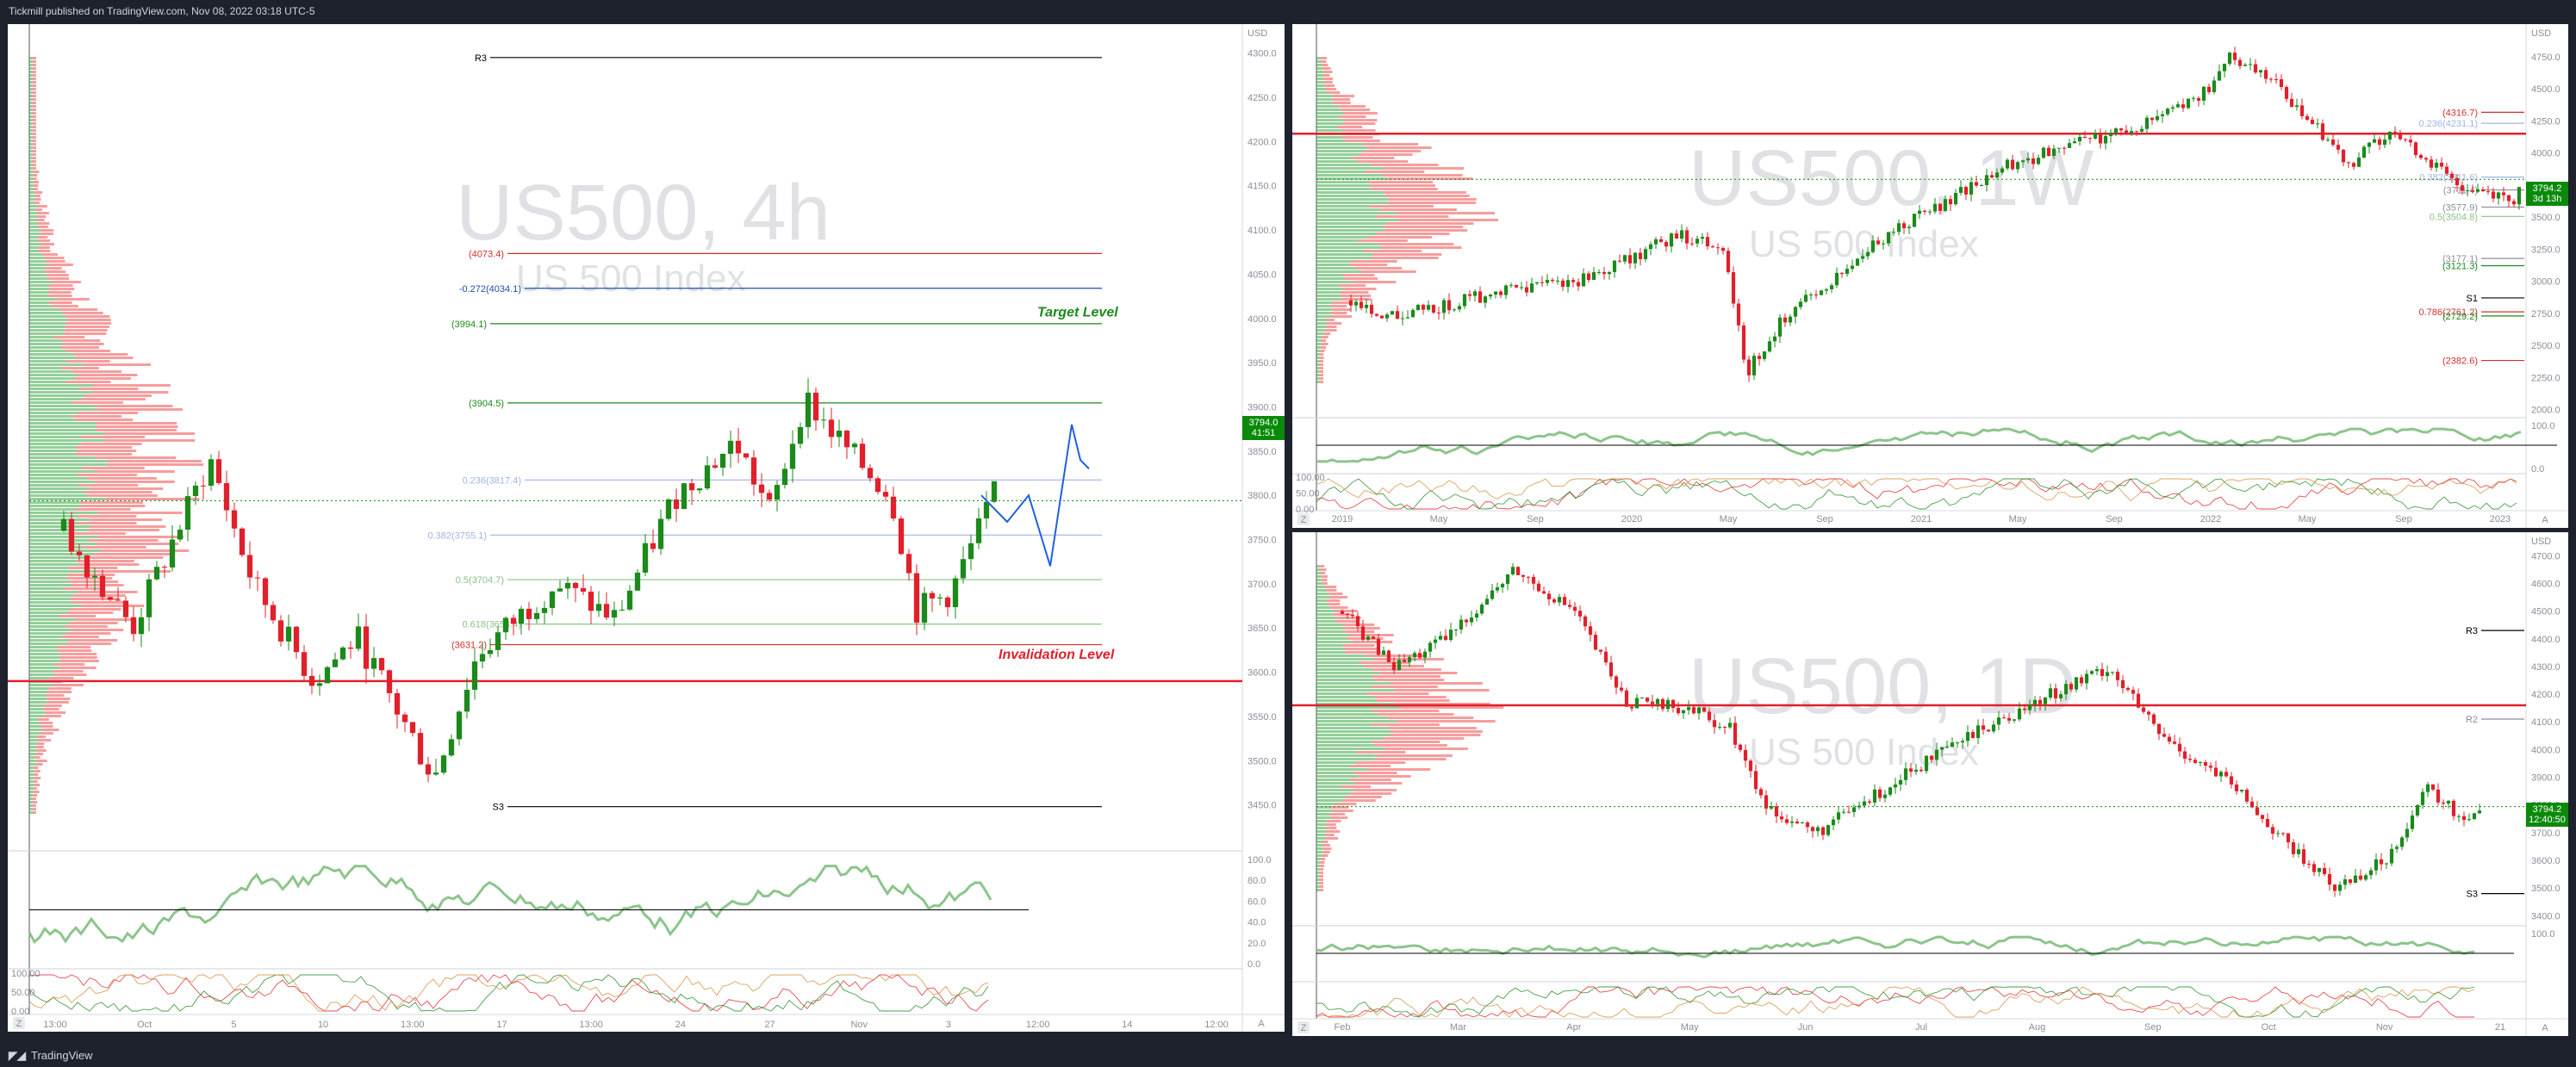 This screenshot has width=2576, height=1067. What do you see at coordinates (1574, 1027) in the screenshot?
I see `x-tick-label: Apr` at bounding box center [1574, 1027].